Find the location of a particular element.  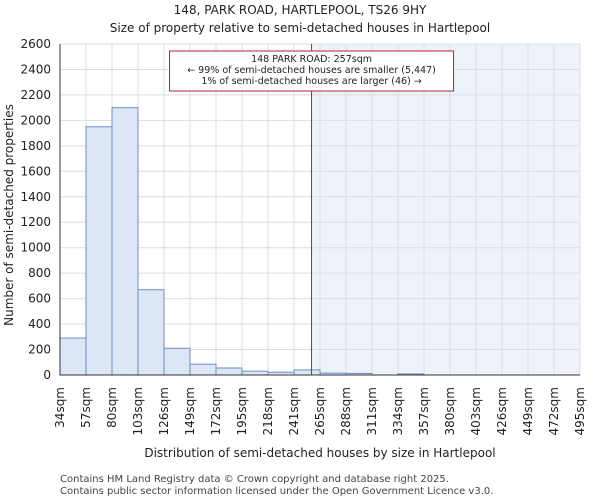

x-tick-label: 34sqm is located at coordinates (60, 407).